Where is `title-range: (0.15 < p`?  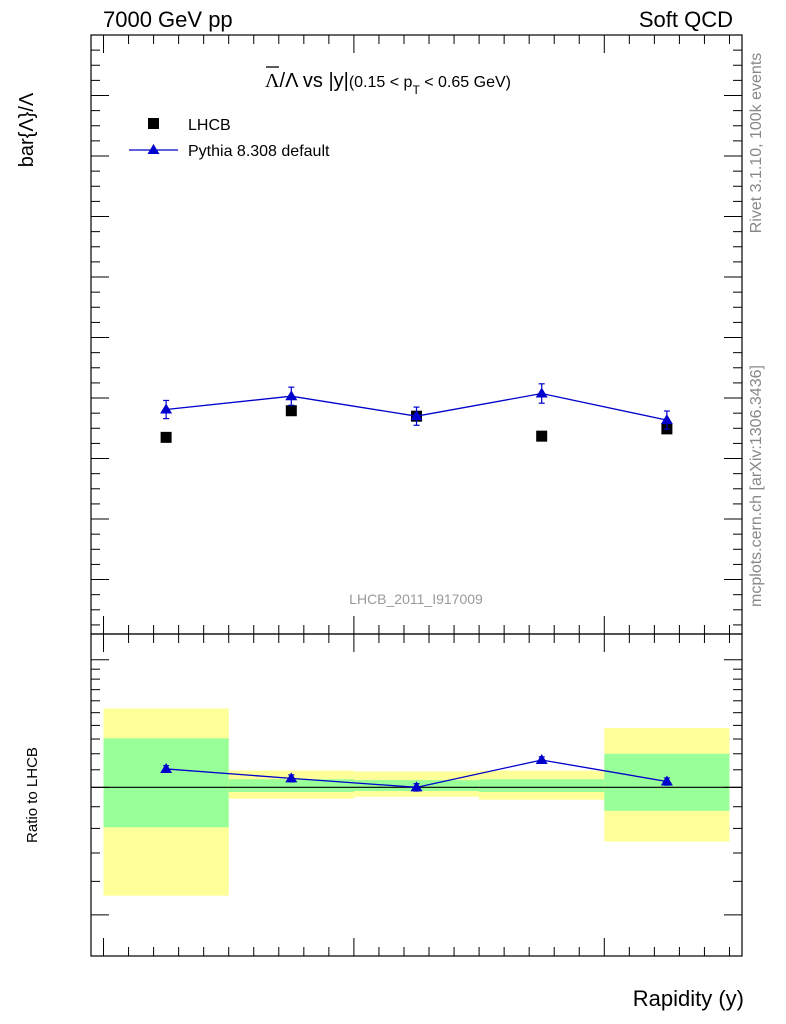 title-range: (0.15 < p is located at coordinates (381, 82).